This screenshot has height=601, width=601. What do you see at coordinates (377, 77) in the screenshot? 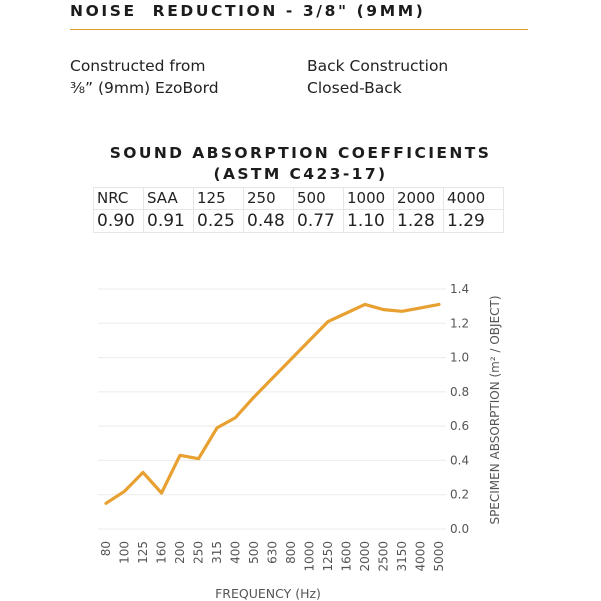
I see `spec-back-construction: Back Construction Closed-Back` at bounding box center [377, 77].